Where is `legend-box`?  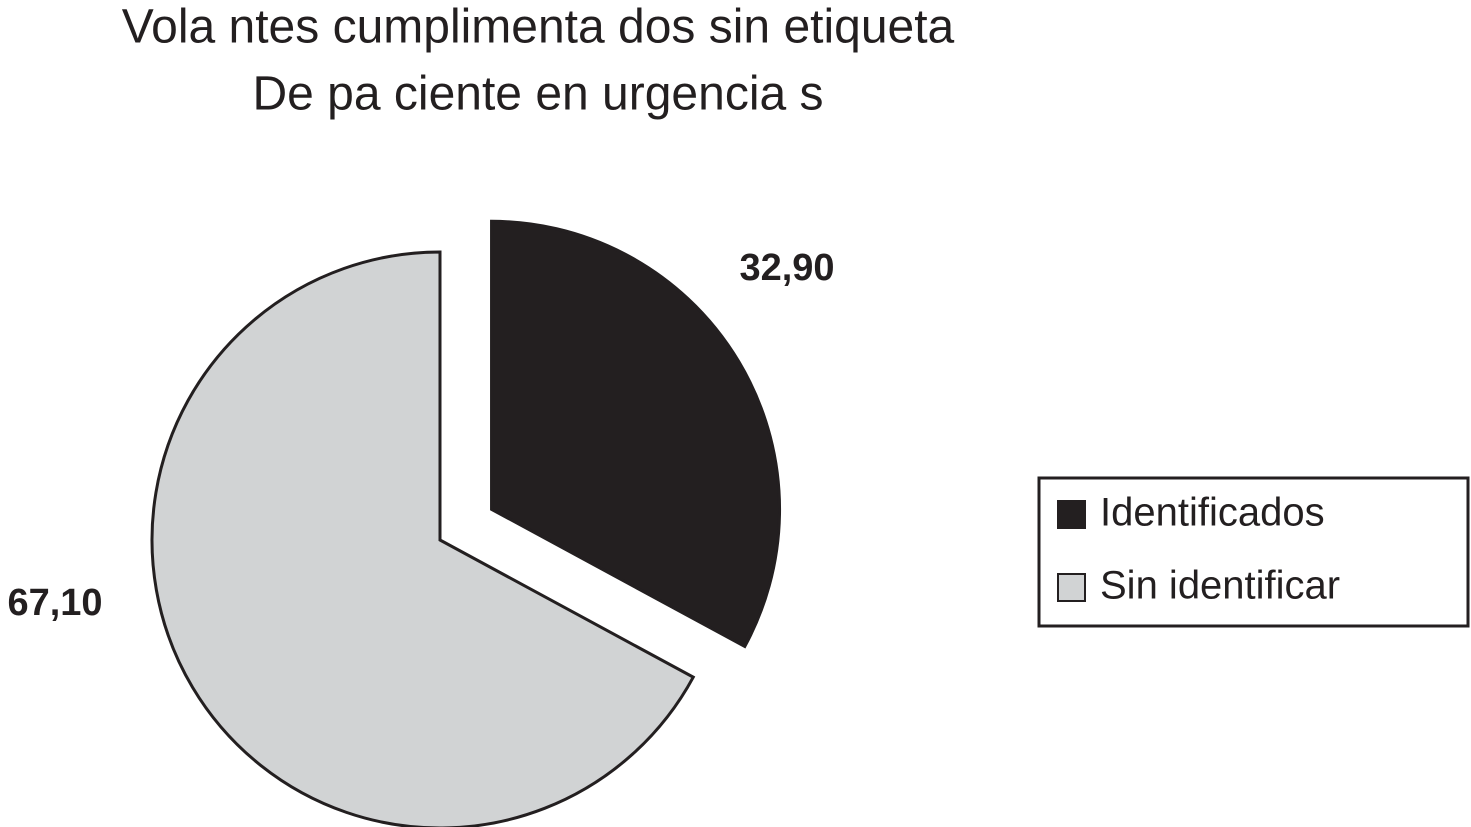
legend-box is located at coordinates (1253, 552).